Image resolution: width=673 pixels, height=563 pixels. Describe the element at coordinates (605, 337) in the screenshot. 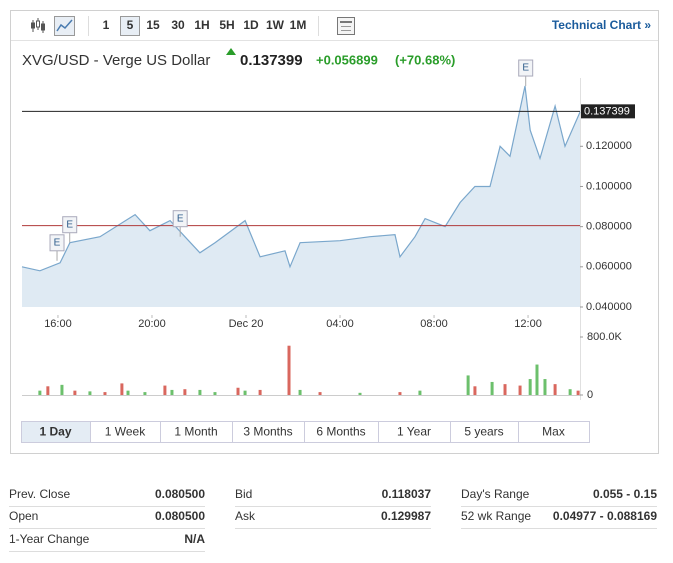

I see `volume-tick-label: 800.0K` at that location.